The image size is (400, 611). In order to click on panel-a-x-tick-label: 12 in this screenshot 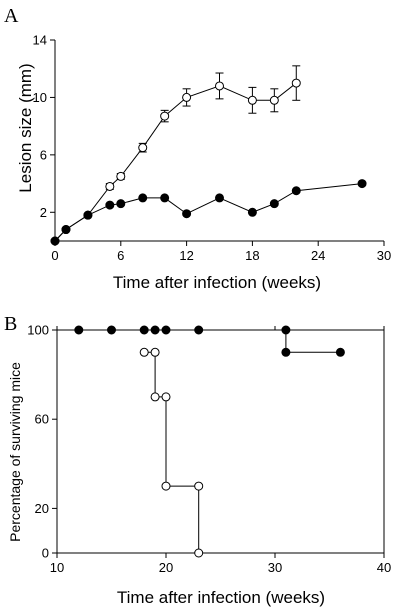, I will do `click(186, 255)`.